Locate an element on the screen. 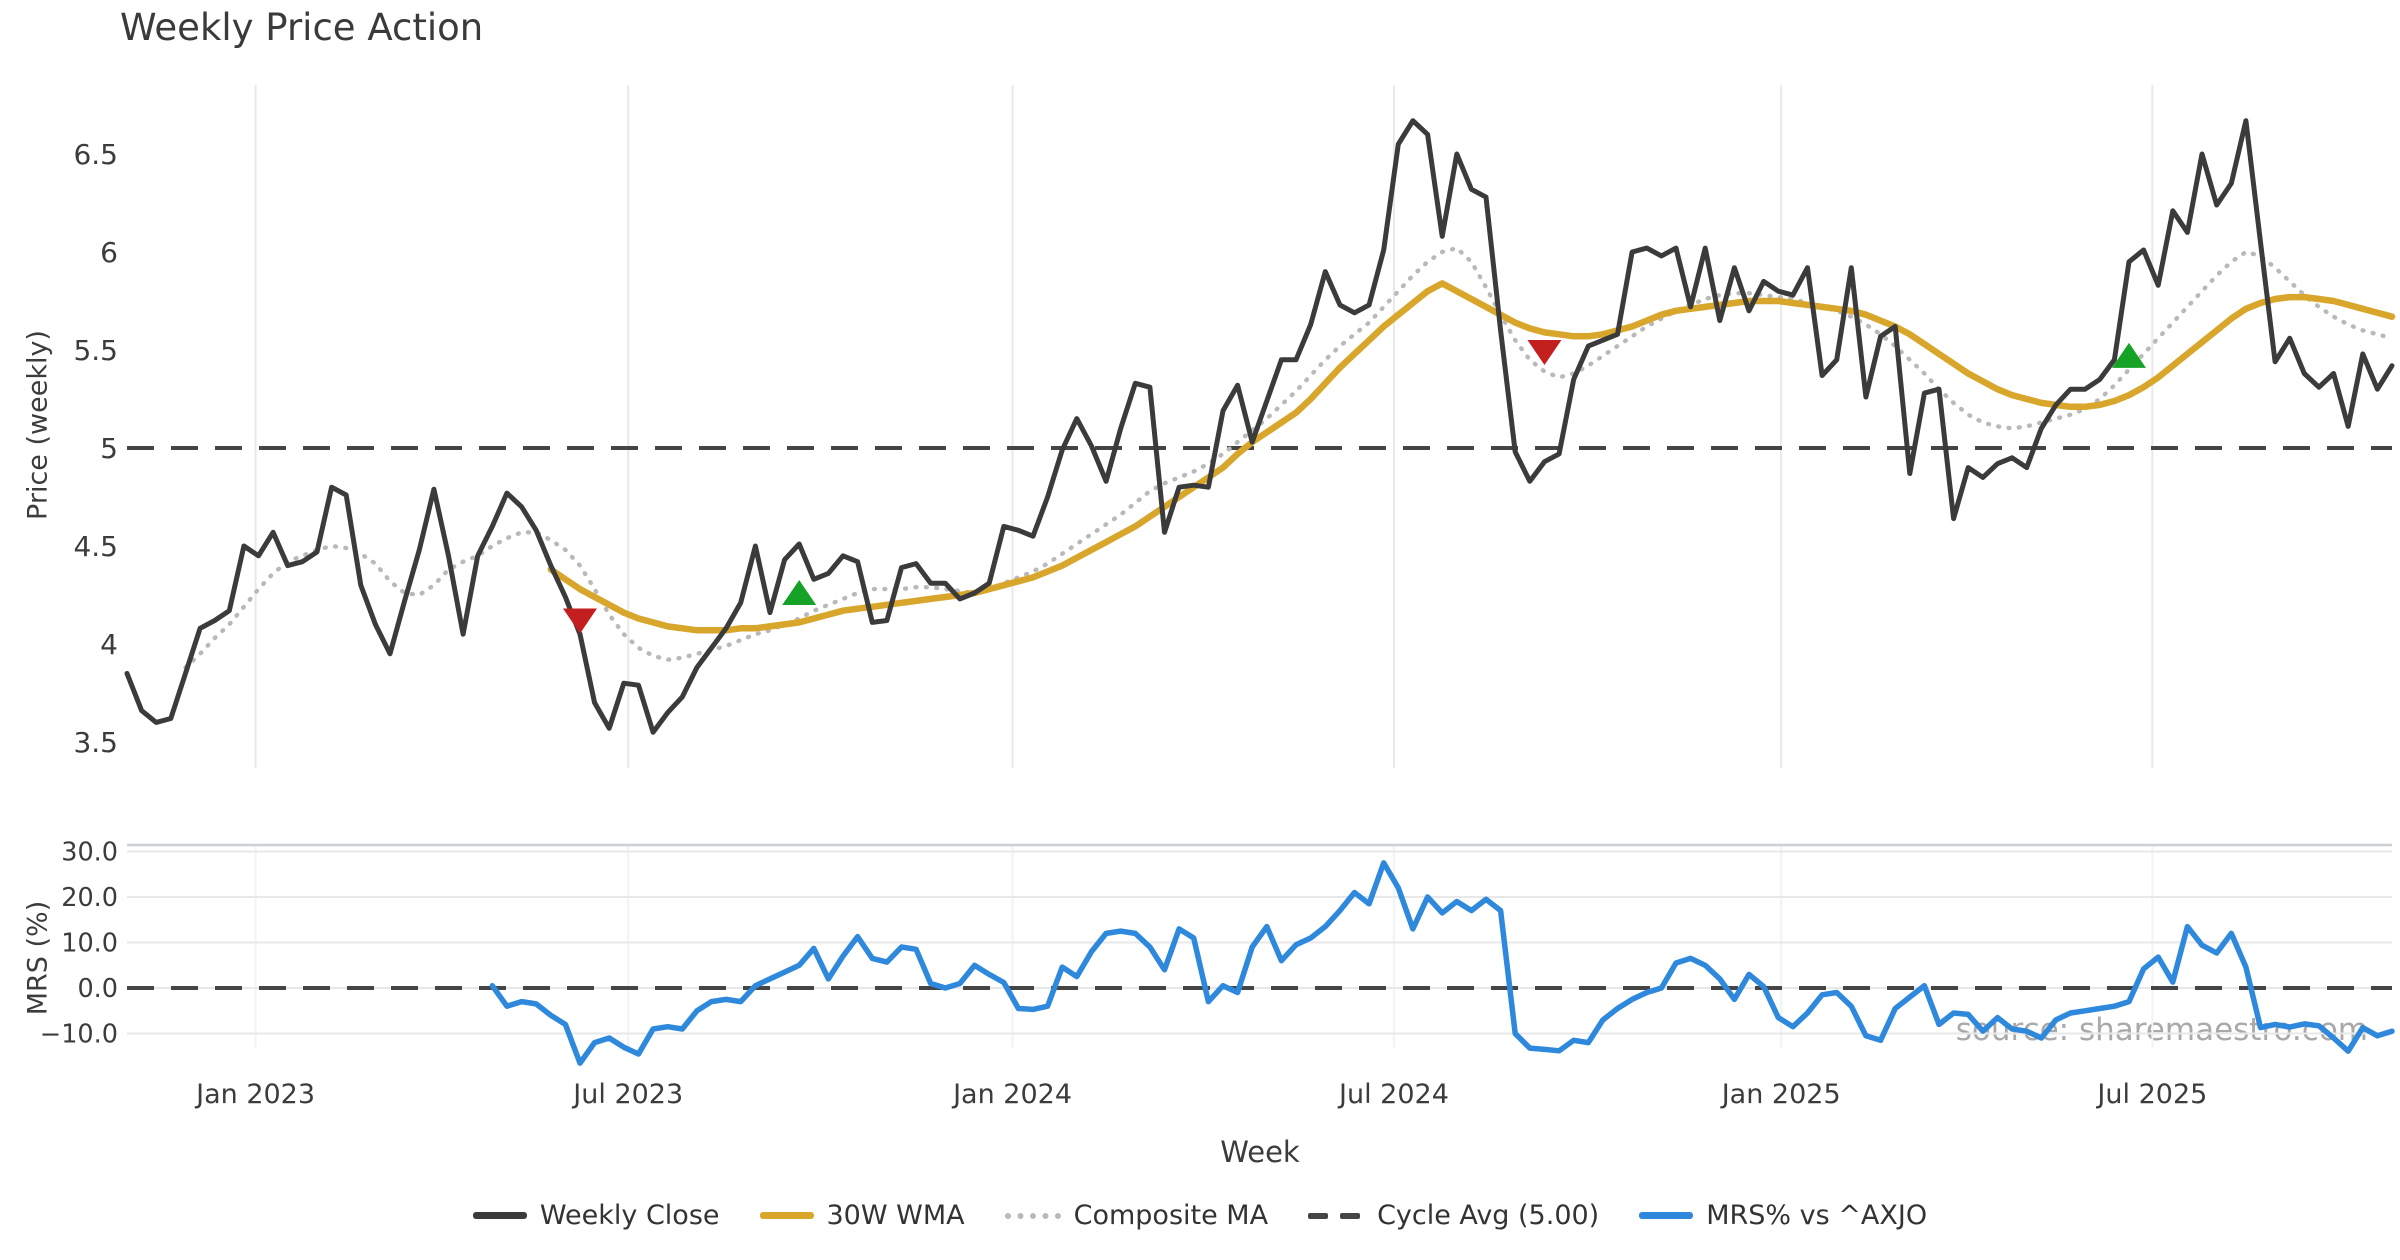 This screenshot has height=1260, width=2400. mrs-tick-label: 20.0 is located at coordinates (89, 898).